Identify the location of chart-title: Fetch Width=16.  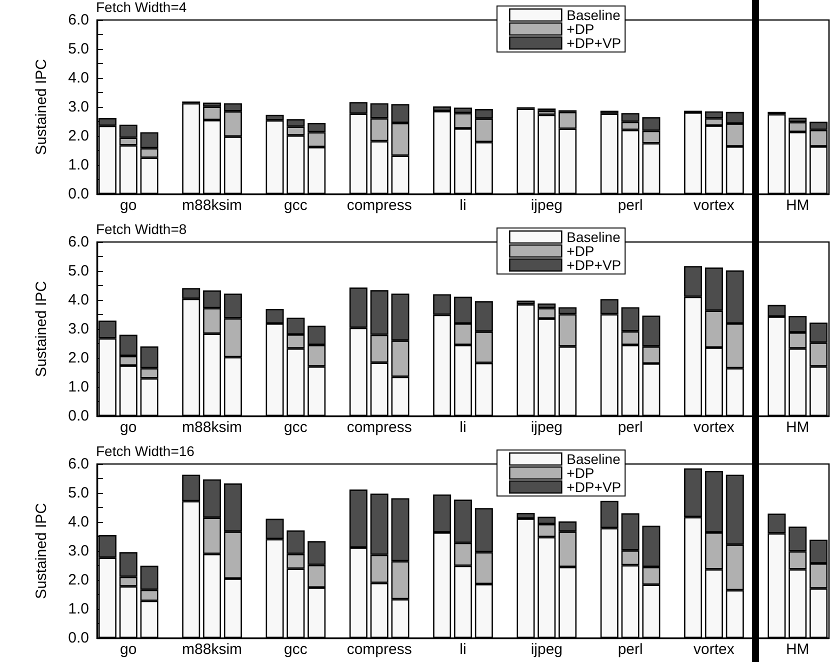
(145, 451).